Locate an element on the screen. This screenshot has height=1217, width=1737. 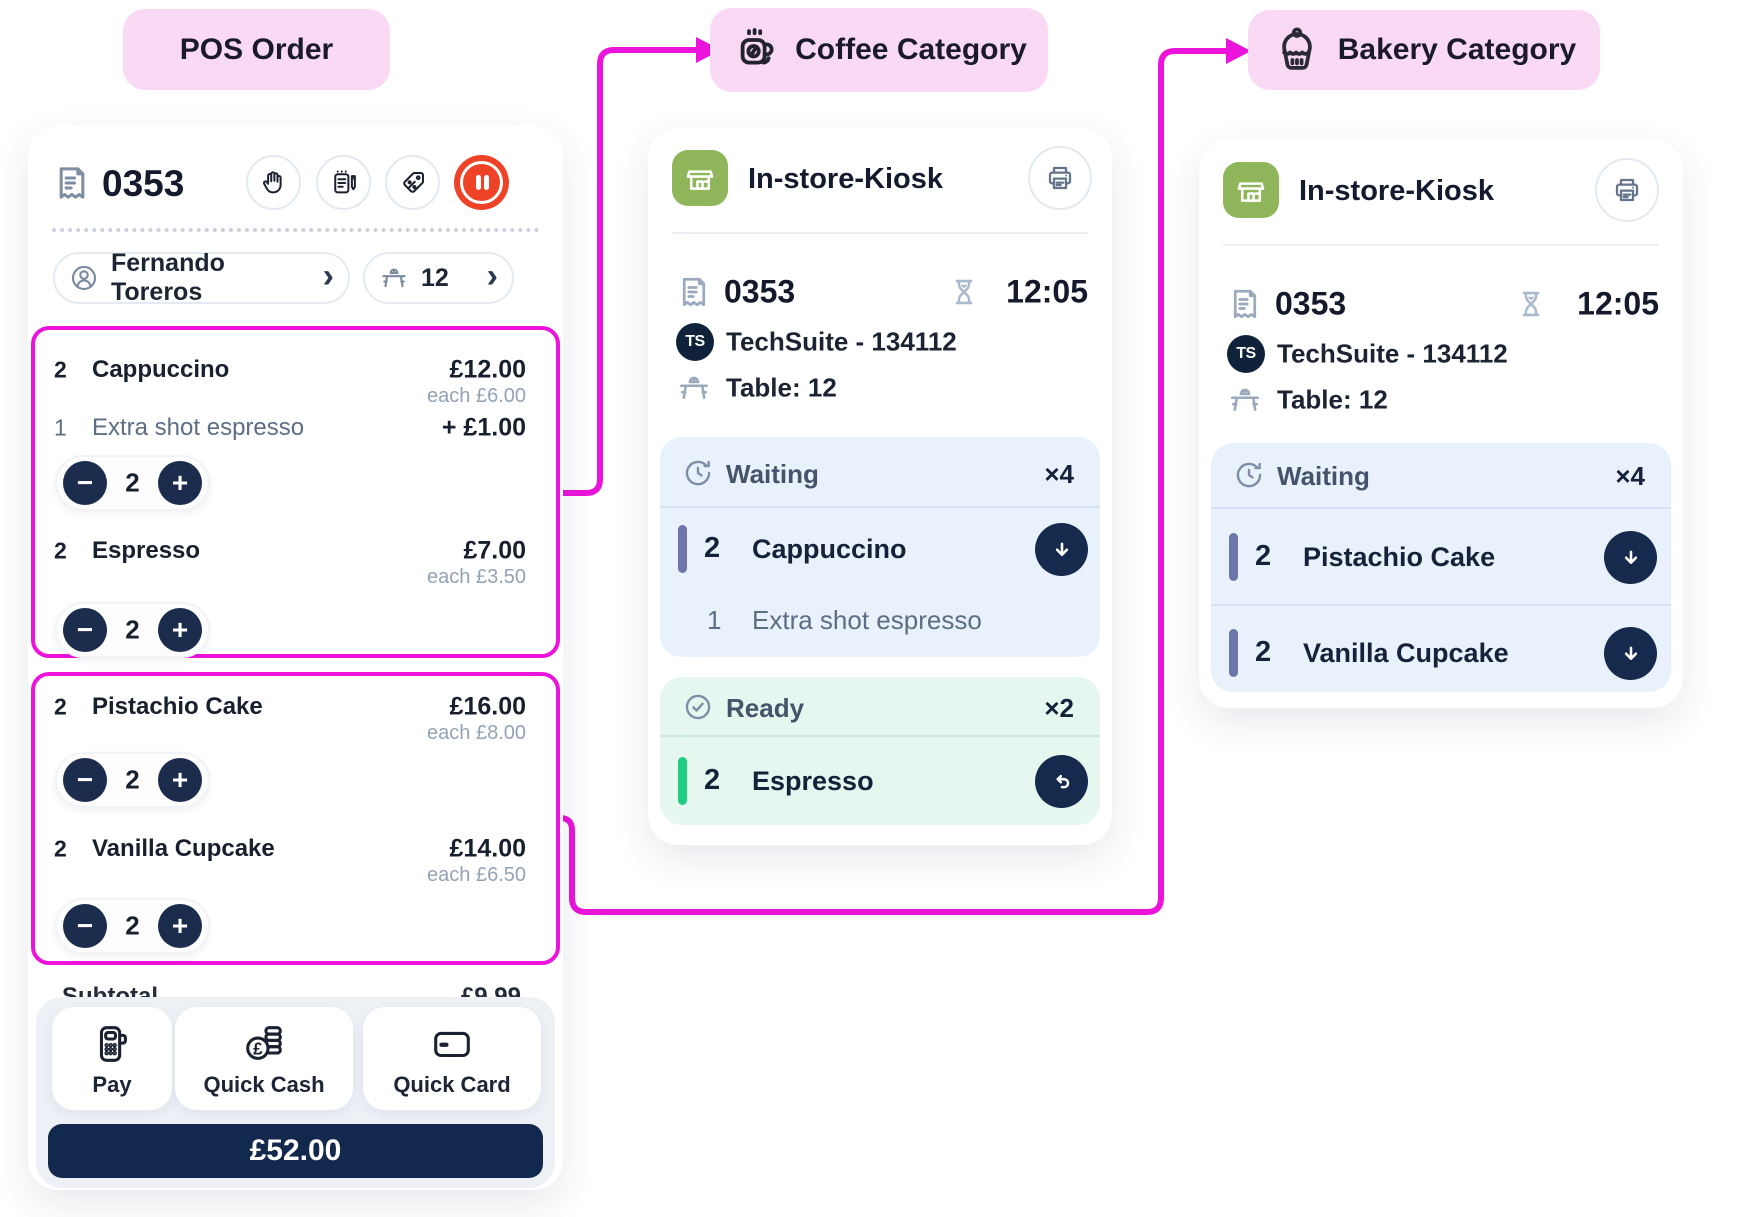
item-name: Cappuccino is located at coordinates (161, 369).